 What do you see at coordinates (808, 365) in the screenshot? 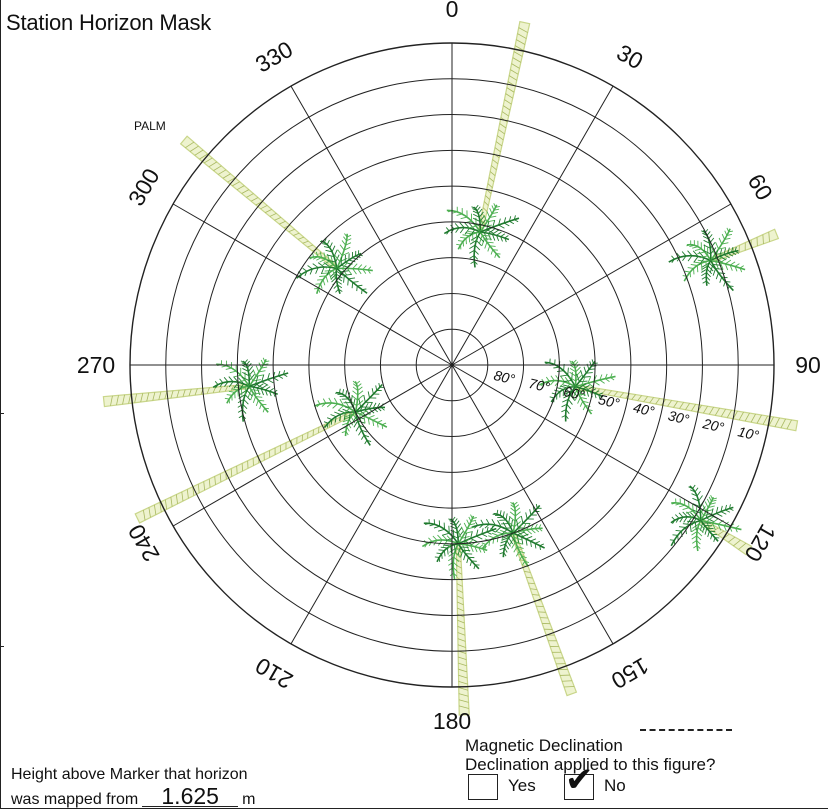
I see `azimuth-label: 90` at bounding box center [808, 365].